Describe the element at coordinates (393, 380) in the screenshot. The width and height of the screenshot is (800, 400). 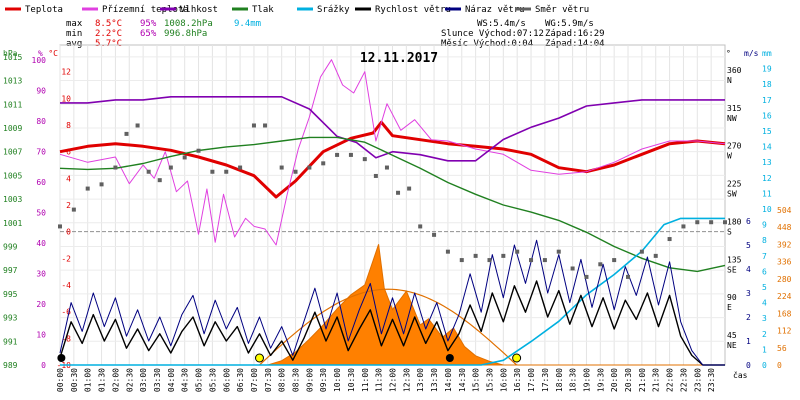
I see `x-tick-label: 12:00` at that location.